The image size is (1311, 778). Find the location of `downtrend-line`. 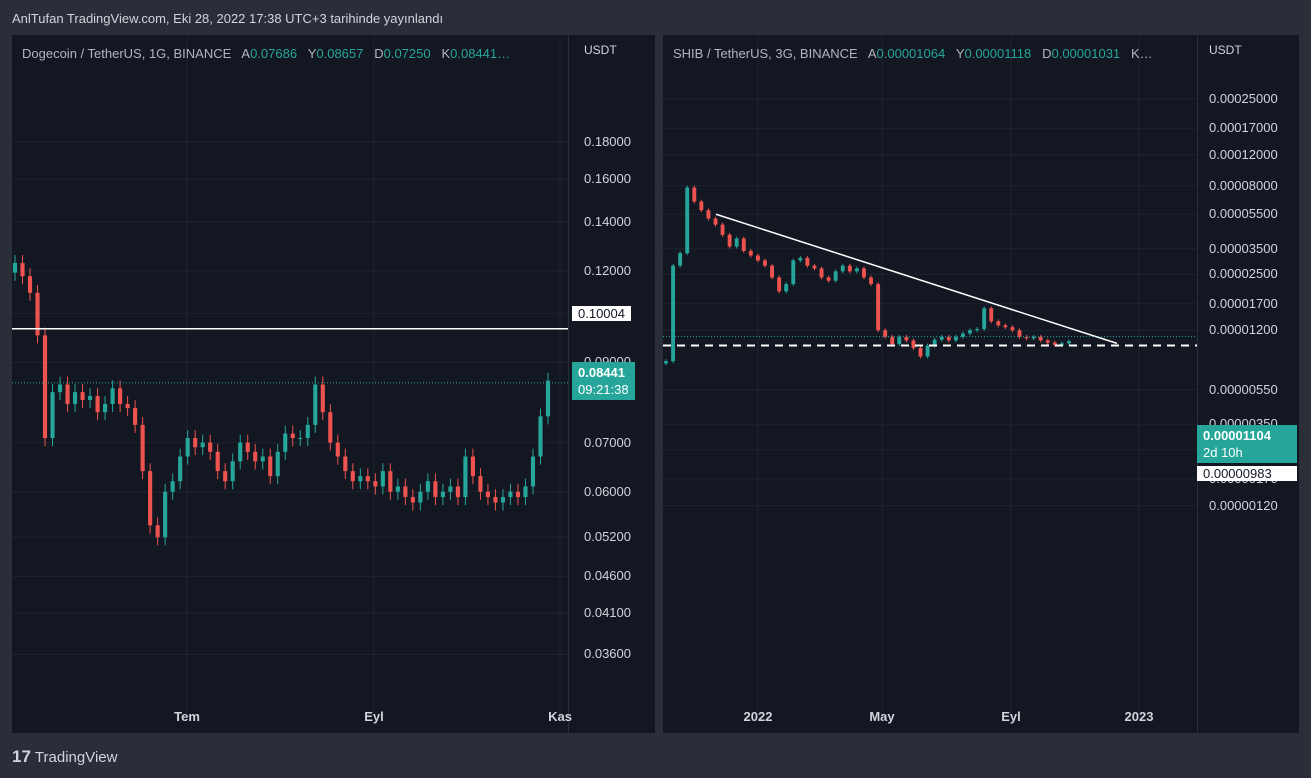

downtrend-line is located at coordinates (916, 279).